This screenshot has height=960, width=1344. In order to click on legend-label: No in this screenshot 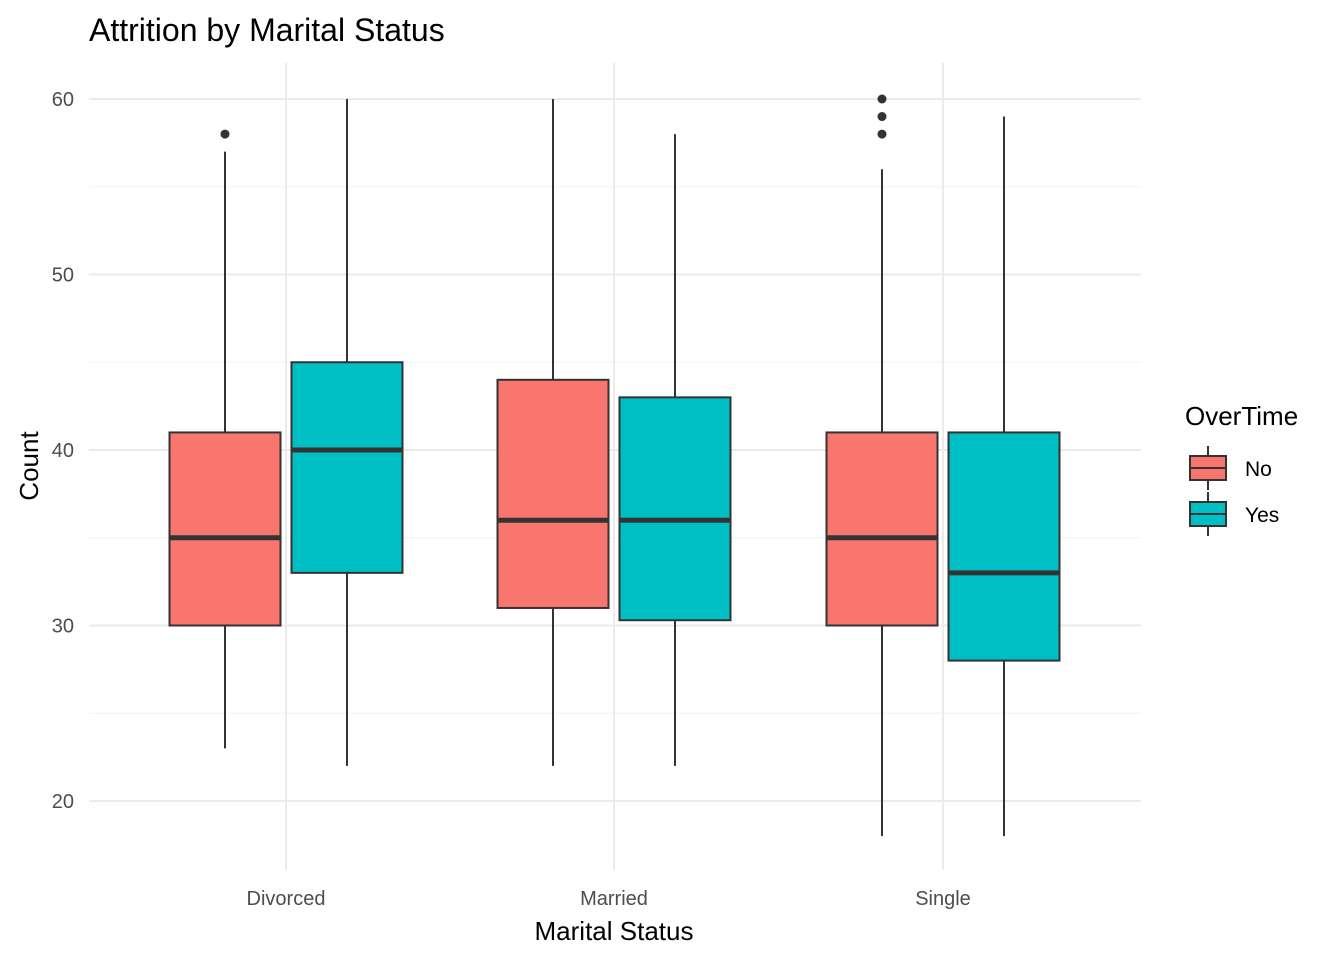, I will do `click(1258, 469)`.